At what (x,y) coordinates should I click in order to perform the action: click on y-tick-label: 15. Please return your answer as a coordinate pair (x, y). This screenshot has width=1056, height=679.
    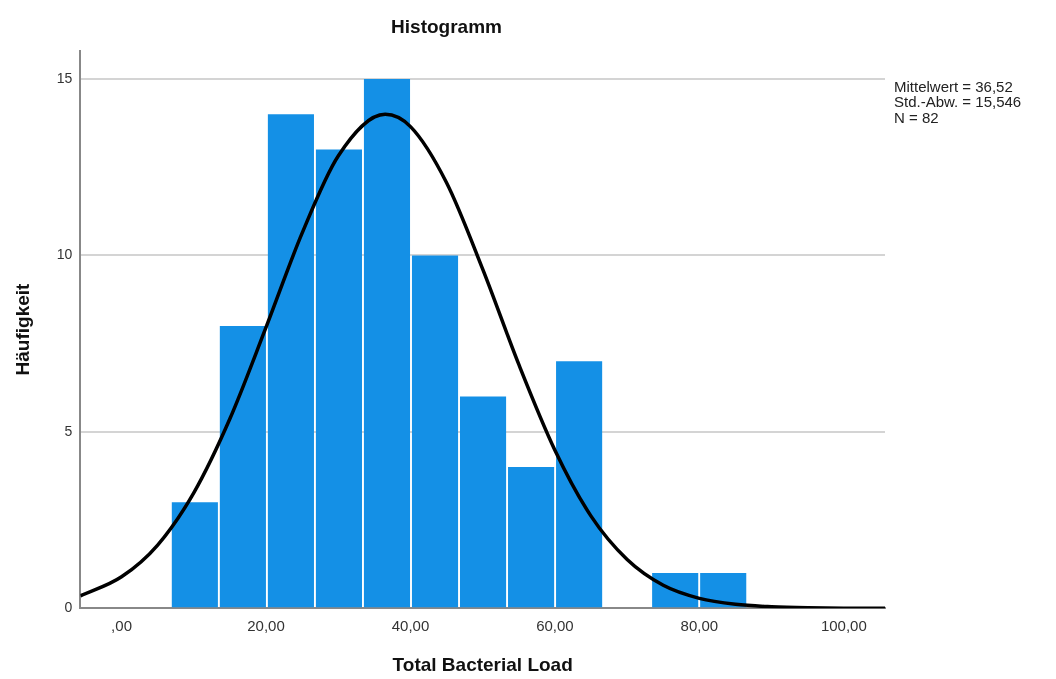
    Looking at the image, I should click on (64, 77).